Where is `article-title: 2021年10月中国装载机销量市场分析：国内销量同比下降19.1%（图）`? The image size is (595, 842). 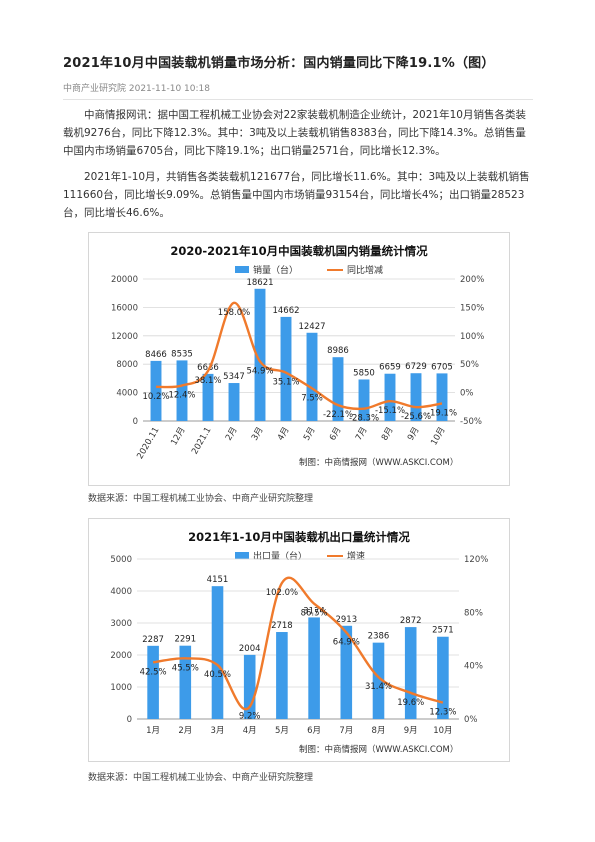 article-title: 2021年10月中国装载机销量市场分析：国内销量同比下降19.1%（图） is located at coordinates (279, 63).